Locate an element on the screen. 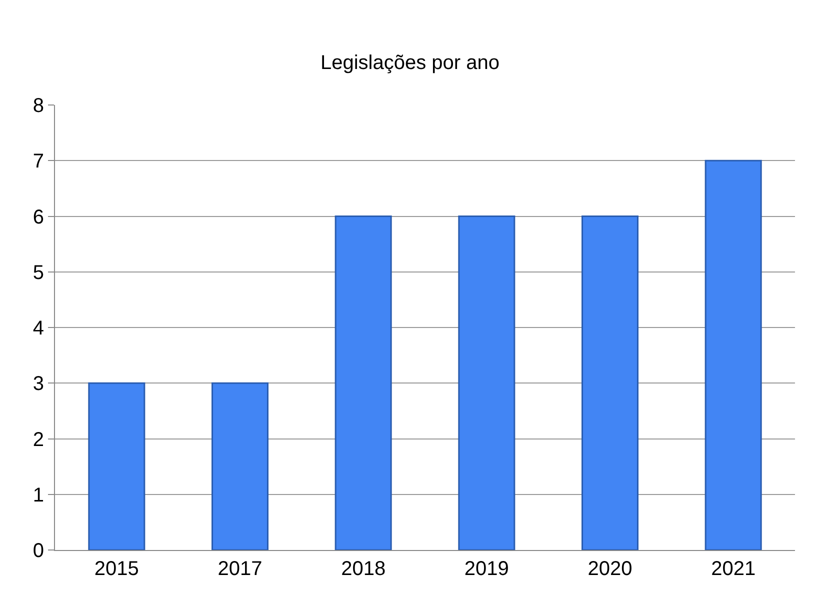  x-tick-label: 2019 is located at coordinates (486, 569).